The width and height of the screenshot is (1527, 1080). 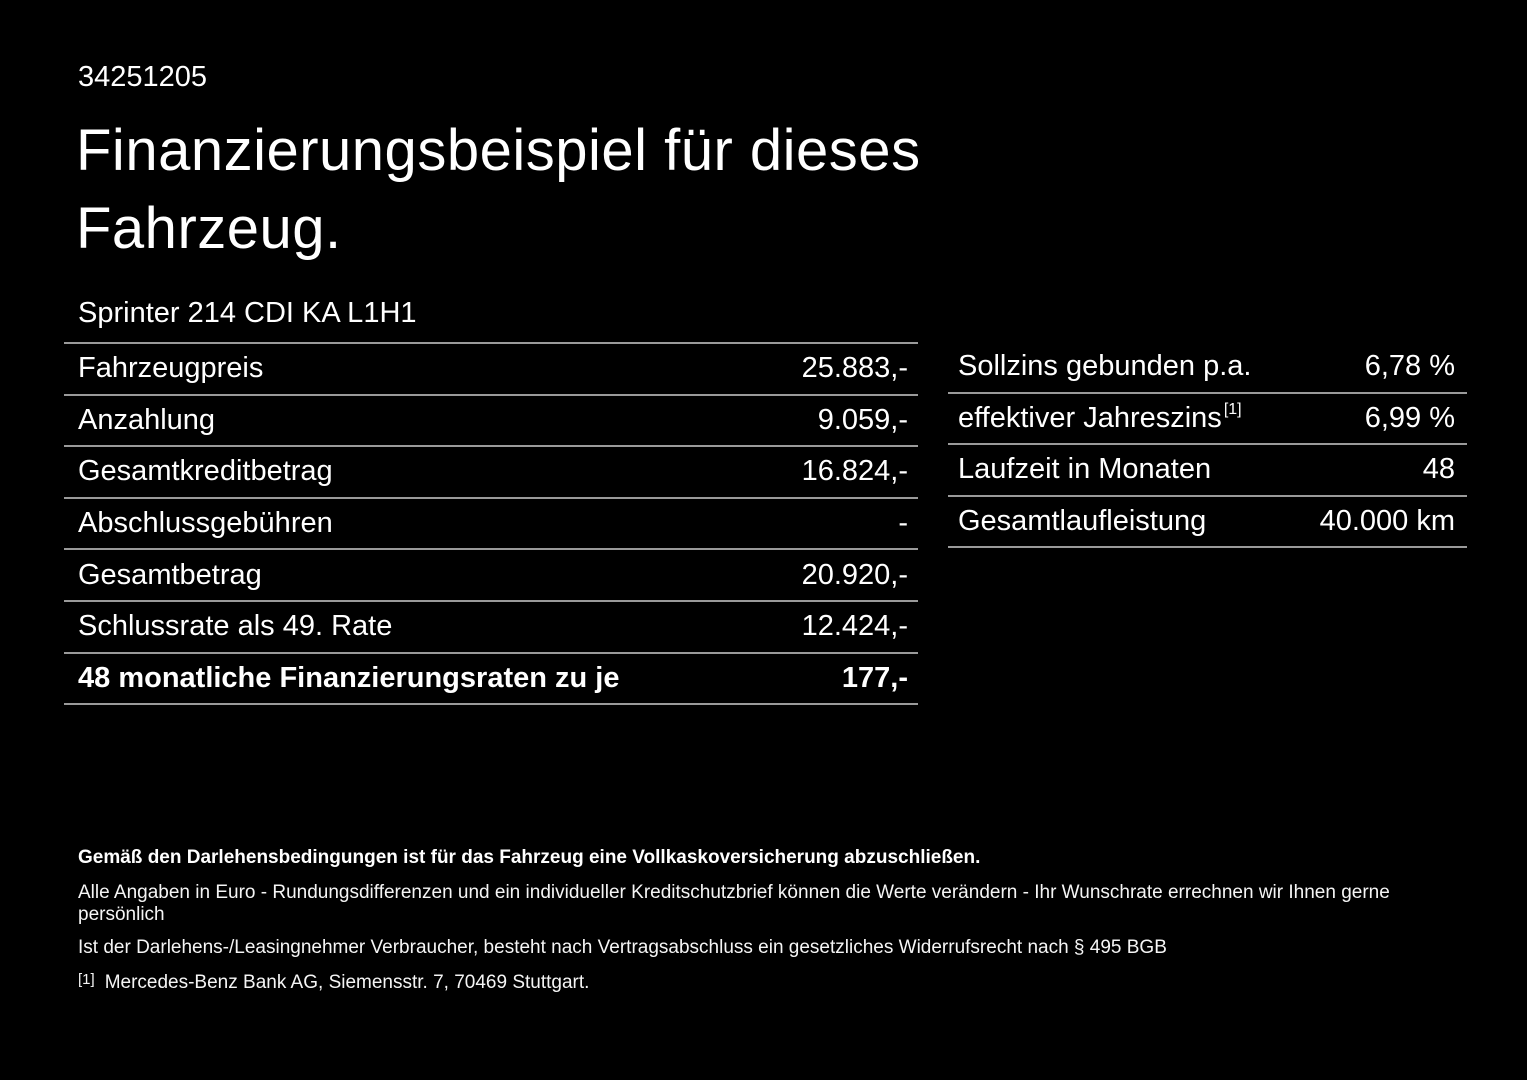 I want to click on row-label: 48 monatliche Finanzierungsraten zu je, so click(x=349, y=677).